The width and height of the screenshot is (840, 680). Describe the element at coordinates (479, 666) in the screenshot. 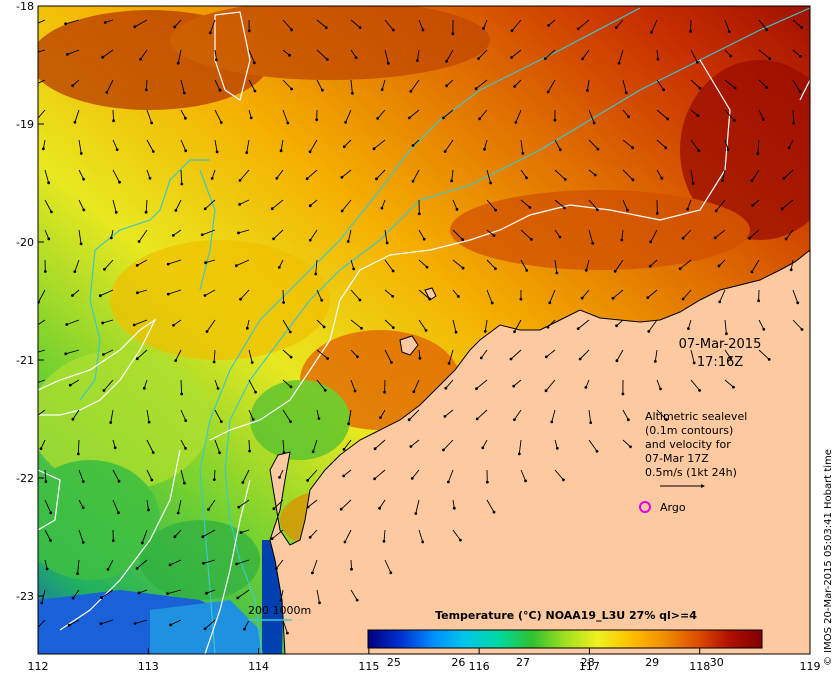

I see `lon-tick-label: 116` at that location.